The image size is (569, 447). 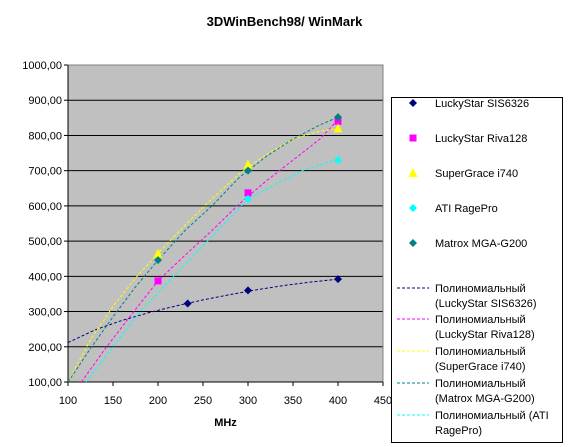 I want to click on y-tick-label: 1000,00, so click(x=42, y=66).